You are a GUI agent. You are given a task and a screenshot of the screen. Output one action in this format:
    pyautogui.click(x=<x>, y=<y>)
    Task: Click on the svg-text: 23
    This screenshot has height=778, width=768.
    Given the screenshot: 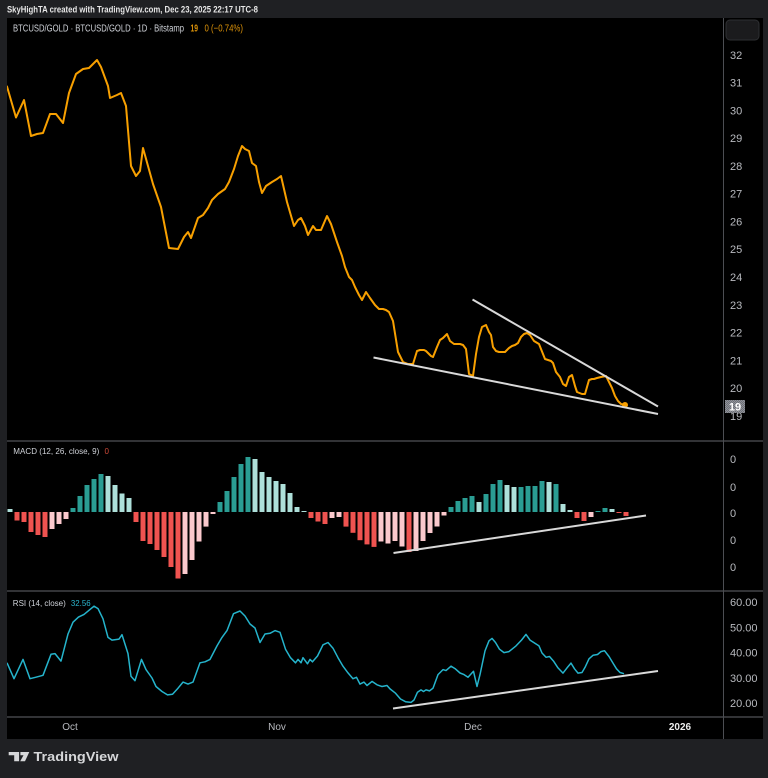 What is the action you would take?
    pyautogui.click(x=736, y=306)
    